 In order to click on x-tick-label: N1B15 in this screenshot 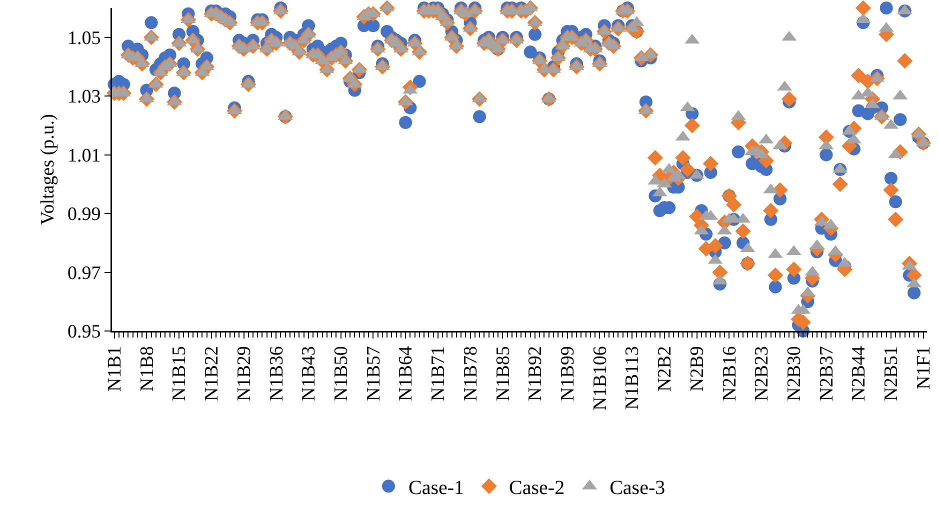, I will do `click(179, 374)`.